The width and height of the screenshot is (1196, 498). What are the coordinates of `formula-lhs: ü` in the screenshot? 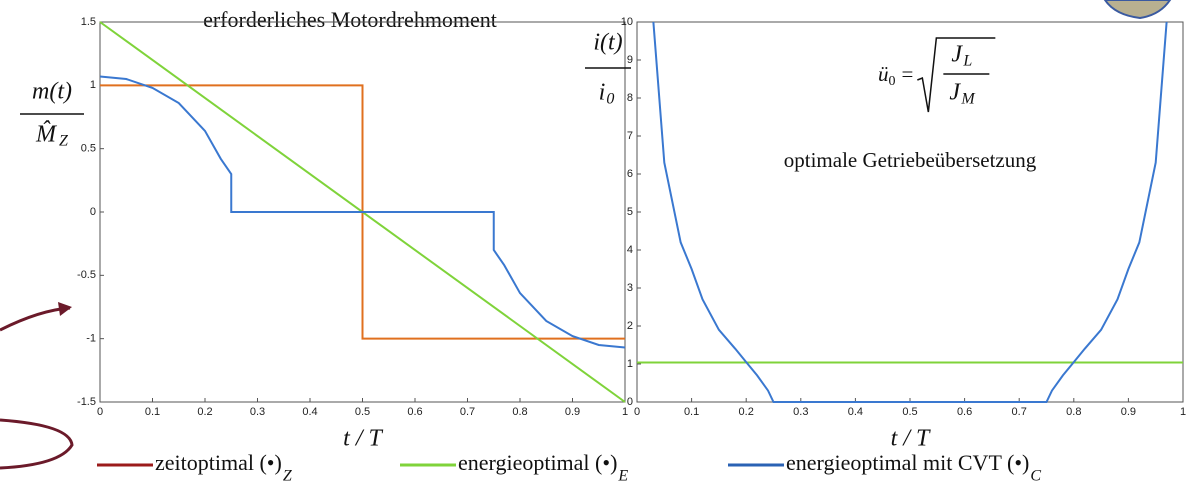 It's located at (883, 74).